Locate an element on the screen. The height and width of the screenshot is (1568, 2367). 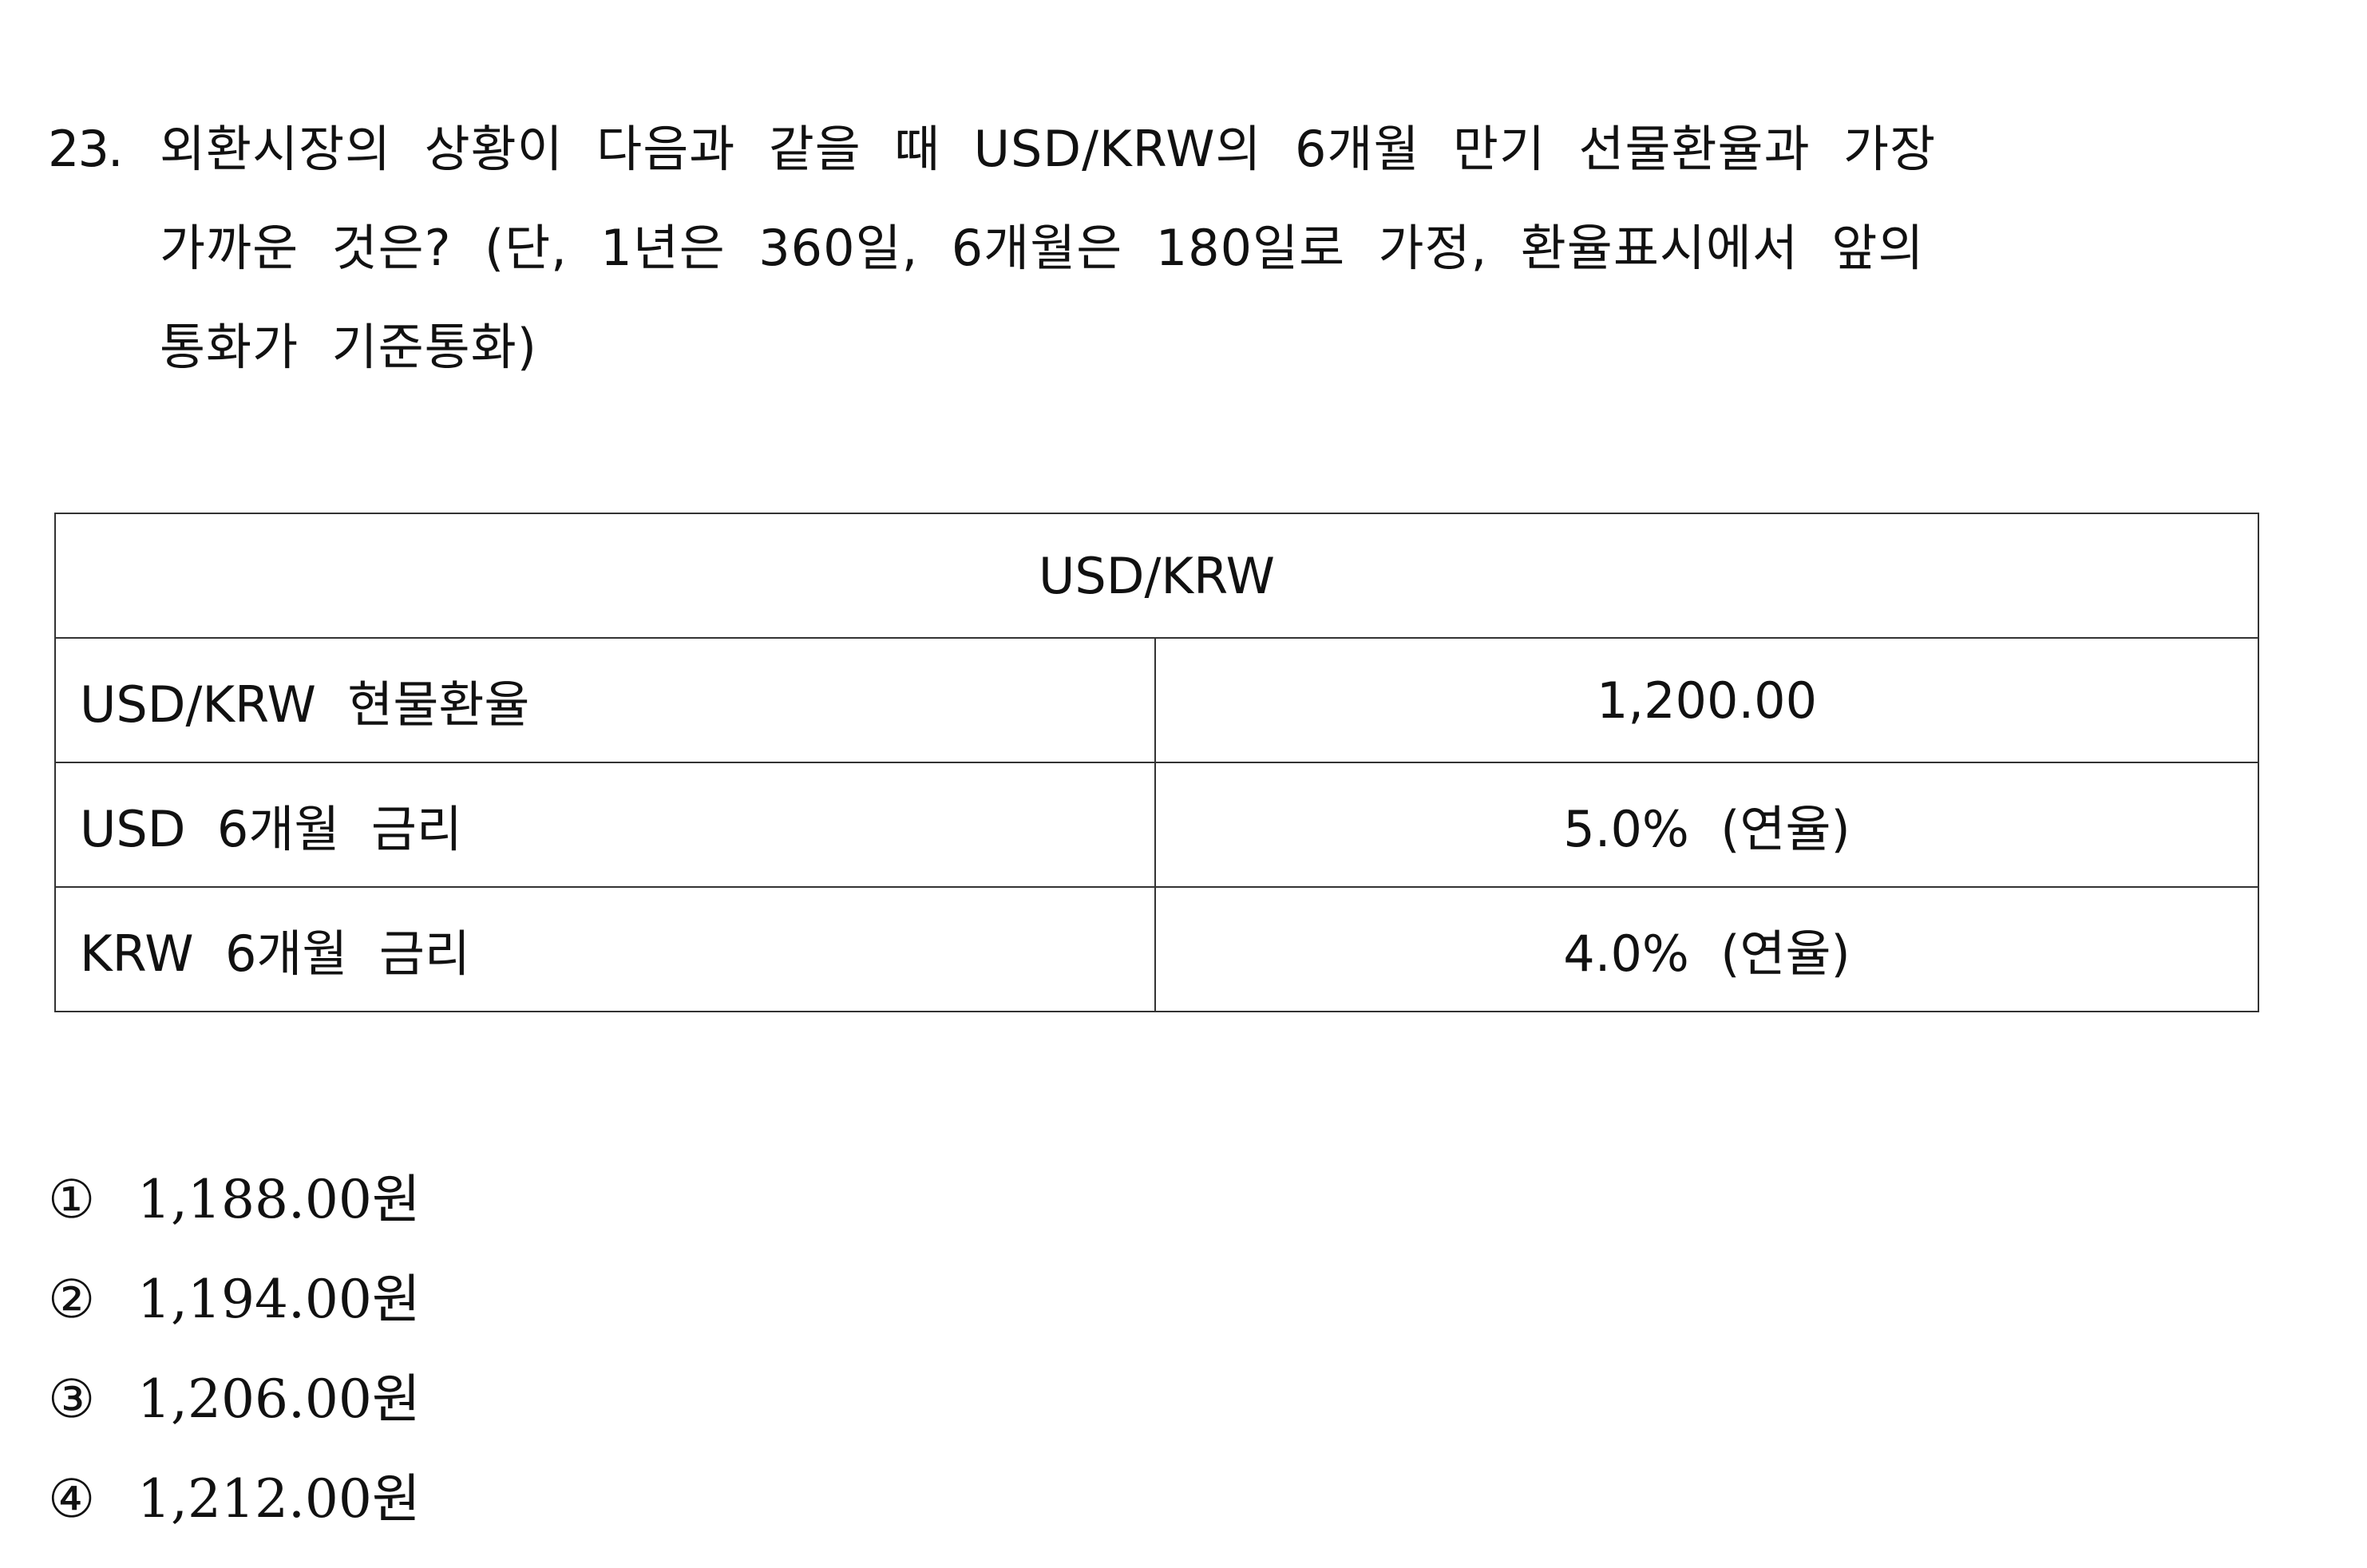
row-label-krw-rate: KRW 6개월 금리 is located at coordinates (605, 949).